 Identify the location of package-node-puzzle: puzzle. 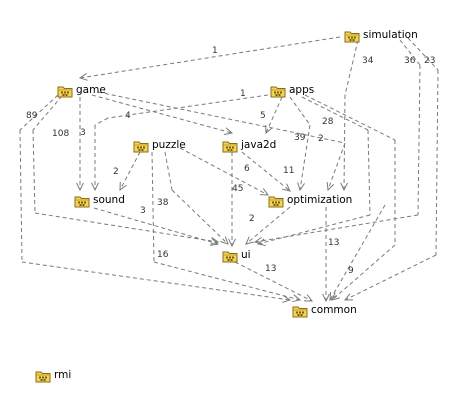
(159, 145).